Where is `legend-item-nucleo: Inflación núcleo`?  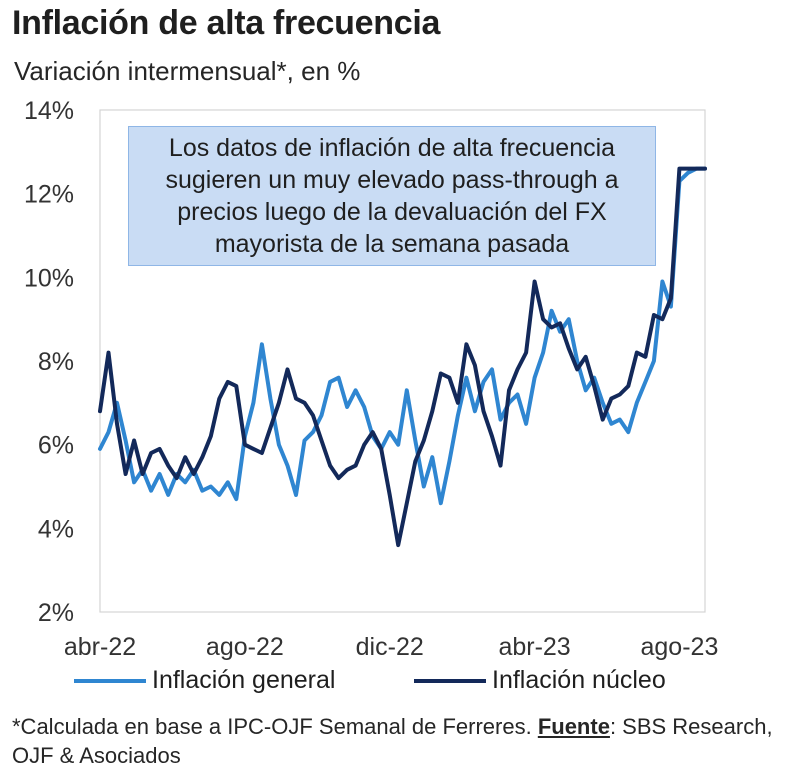 legend-item-nucleo: Inflación núcleo is located at coordinates (540, 680).